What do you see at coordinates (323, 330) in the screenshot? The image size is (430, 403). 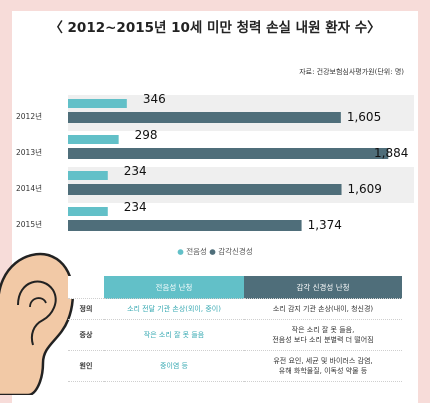 I see `cell-line: 작은 소리 잘 못 들음,` at bounding box center [323, 330].